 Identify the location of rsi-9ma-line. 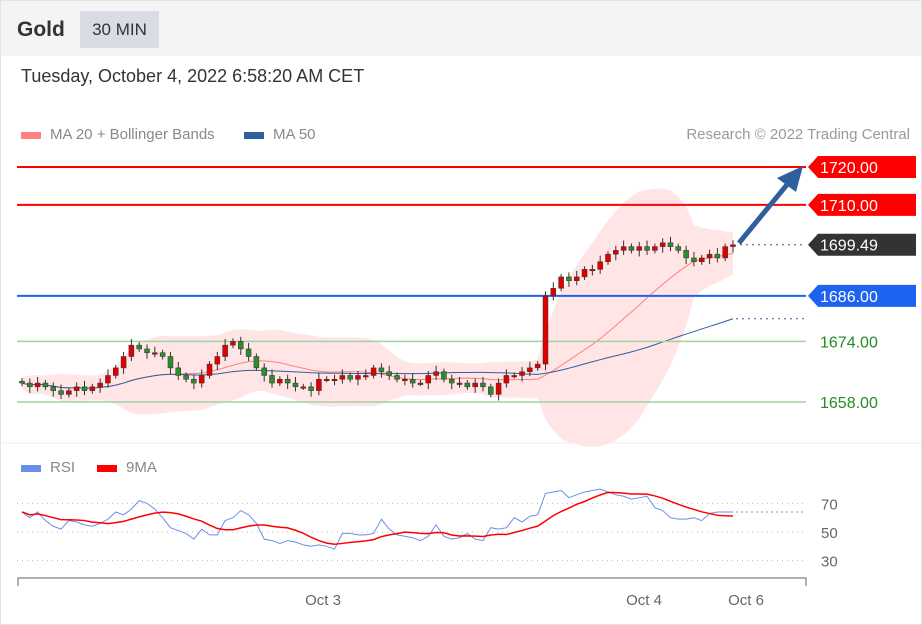
(377, 518).